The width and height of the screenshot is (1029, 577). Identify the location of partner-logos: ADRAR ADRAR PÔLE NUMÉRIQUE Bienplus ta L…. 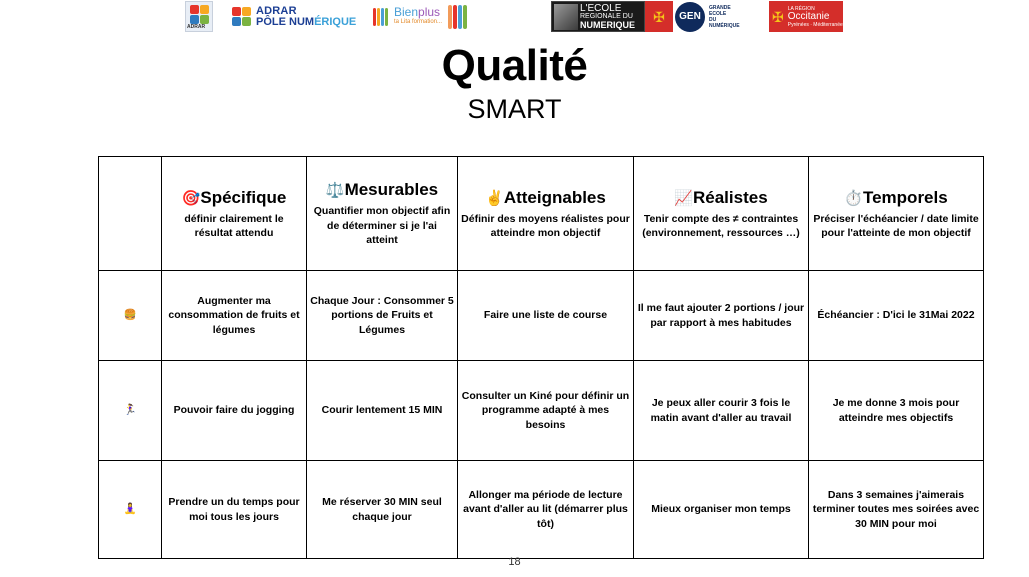
(515, 17).